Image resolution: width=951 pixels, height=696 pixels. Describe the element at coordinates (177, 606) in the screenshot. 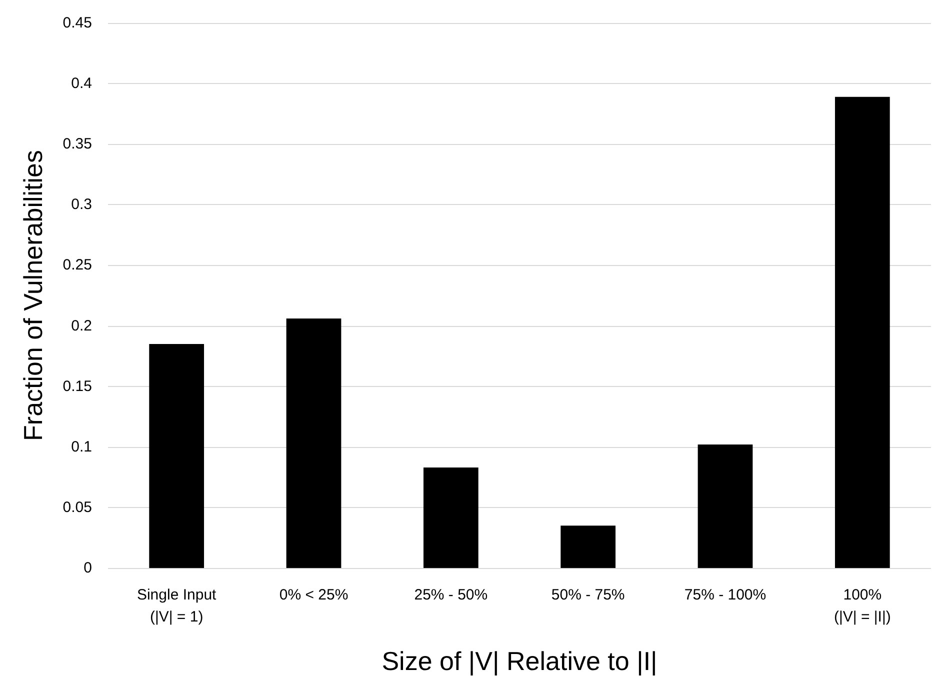

I see `x-tick-label: Single Input (|V| = 1)` at that location.